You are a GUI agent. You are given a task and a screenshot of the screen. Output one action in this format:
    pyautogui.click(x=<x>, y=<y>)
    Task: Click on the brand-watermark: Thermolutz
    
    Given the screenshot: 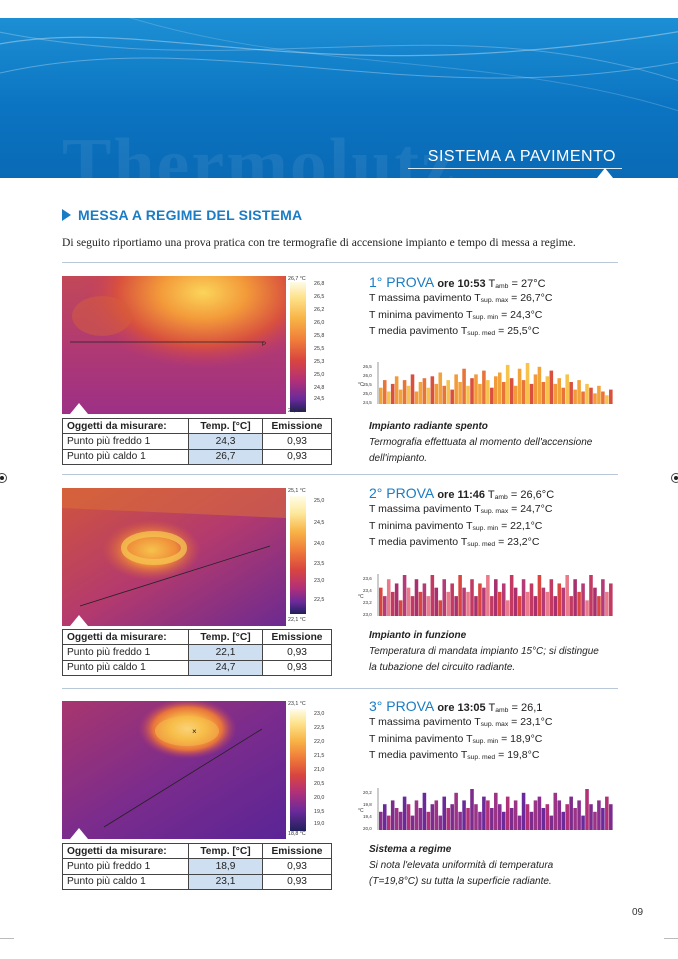 What is the action you would take?
    pyautogui.click(x=259, y=151)
    